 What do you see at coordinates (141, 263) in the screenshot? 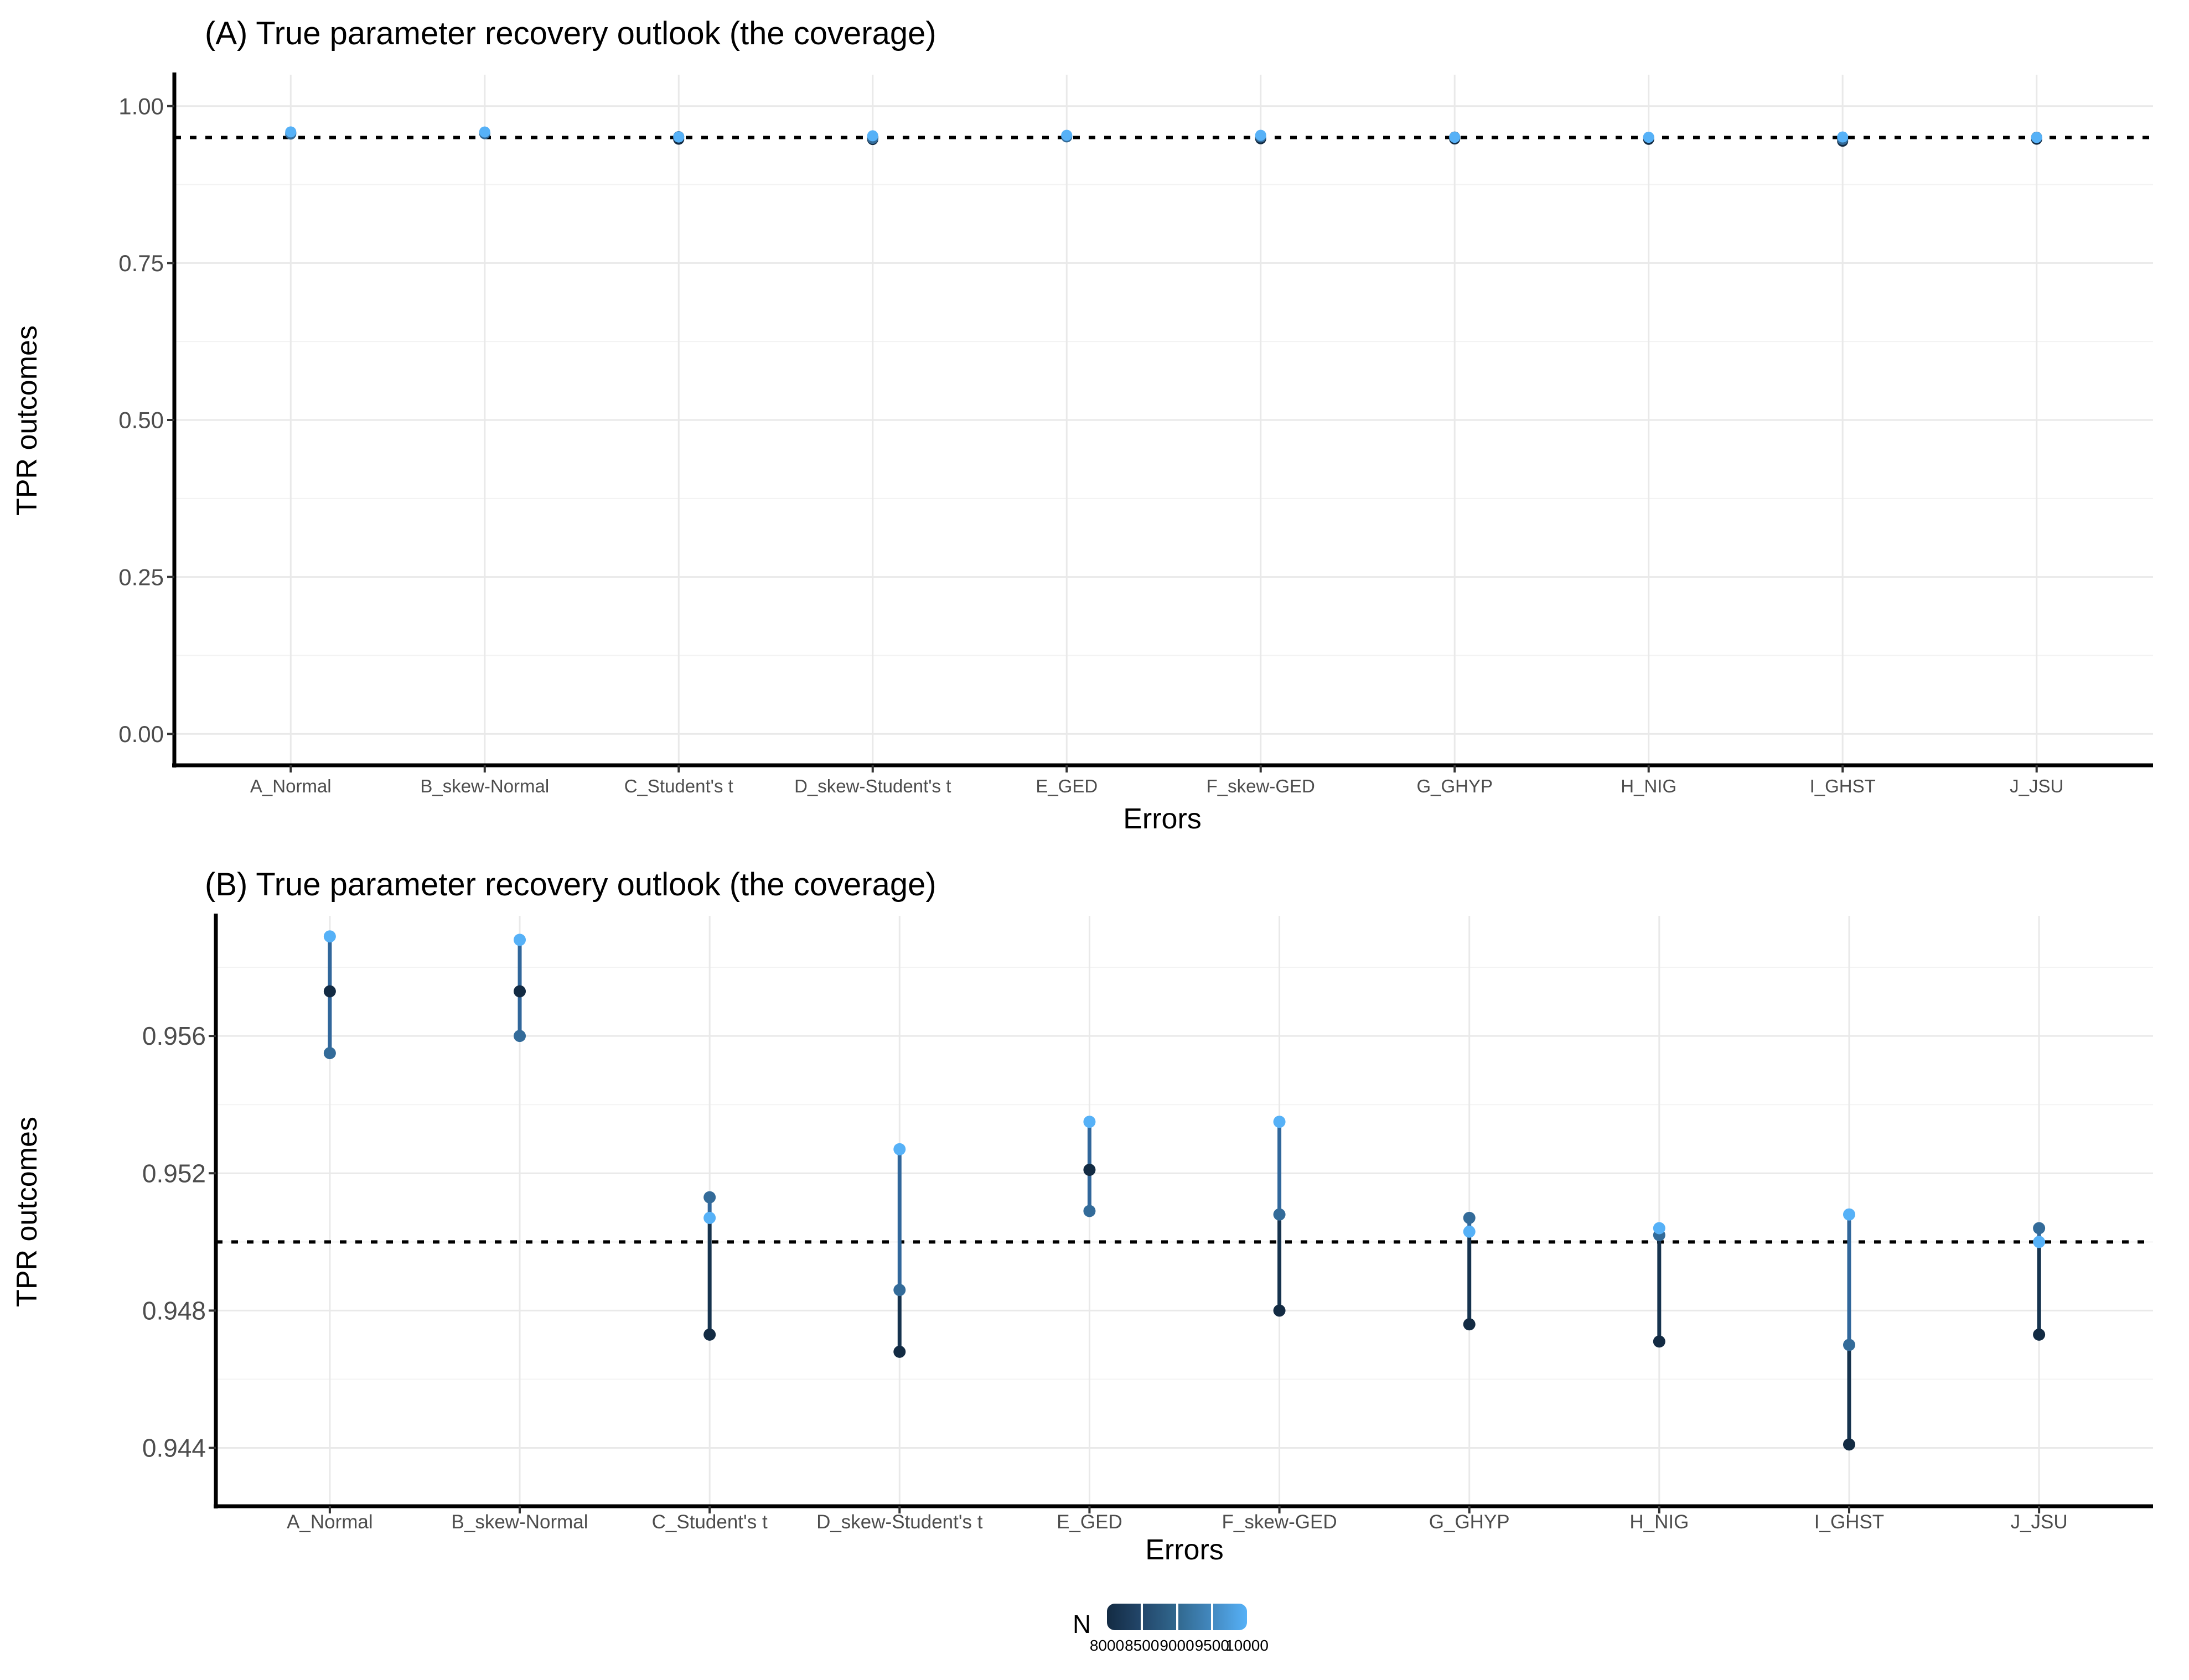
I see `y-tick-label: 0.75` at bounding box center [141, 263].